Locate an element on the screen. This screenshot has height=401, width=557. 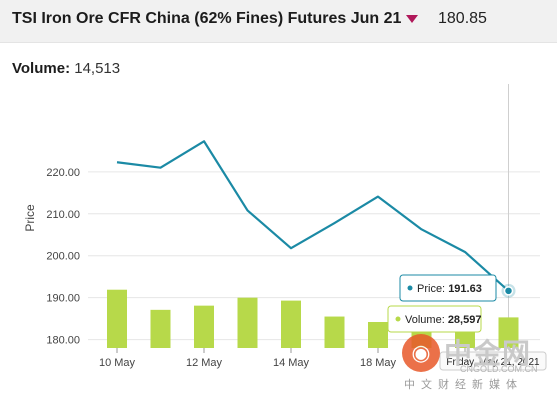
y-tick-label: 220.00 is located at coordinates (63, 173).